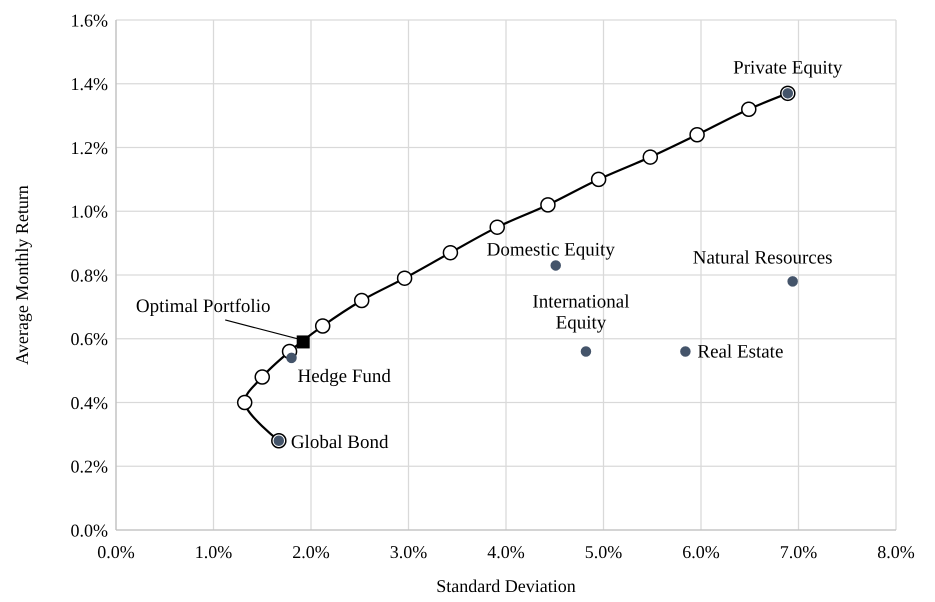 Image resolution: width=935 pixels, height=602 pixels. I want to click on x-tick-label: 6.0%, so click(701, 552).